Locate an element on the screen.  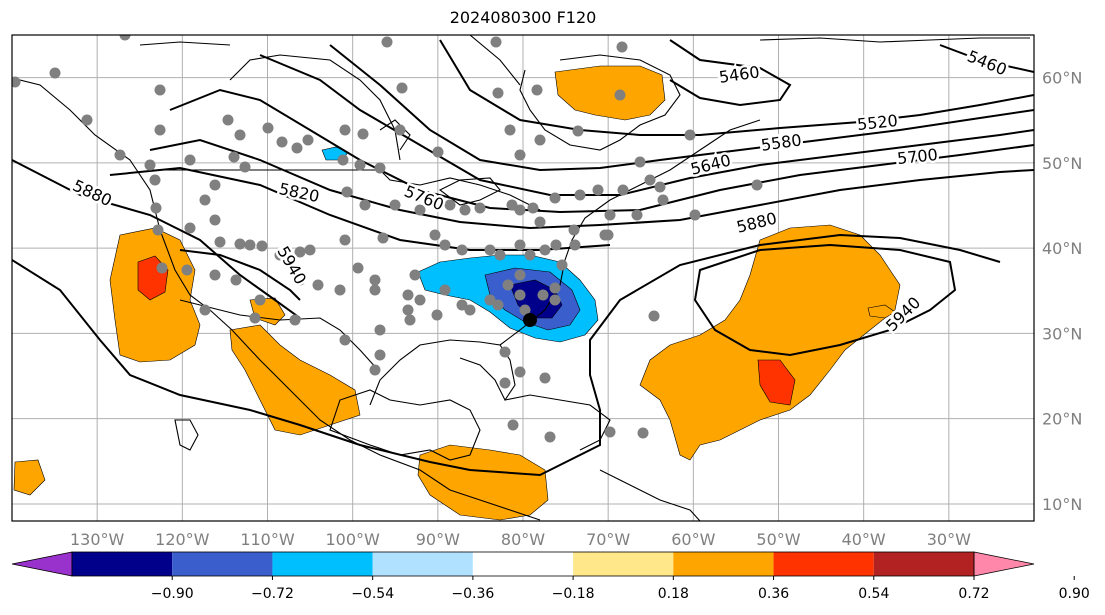
orange-region-small is located at coordinates (881, 311).